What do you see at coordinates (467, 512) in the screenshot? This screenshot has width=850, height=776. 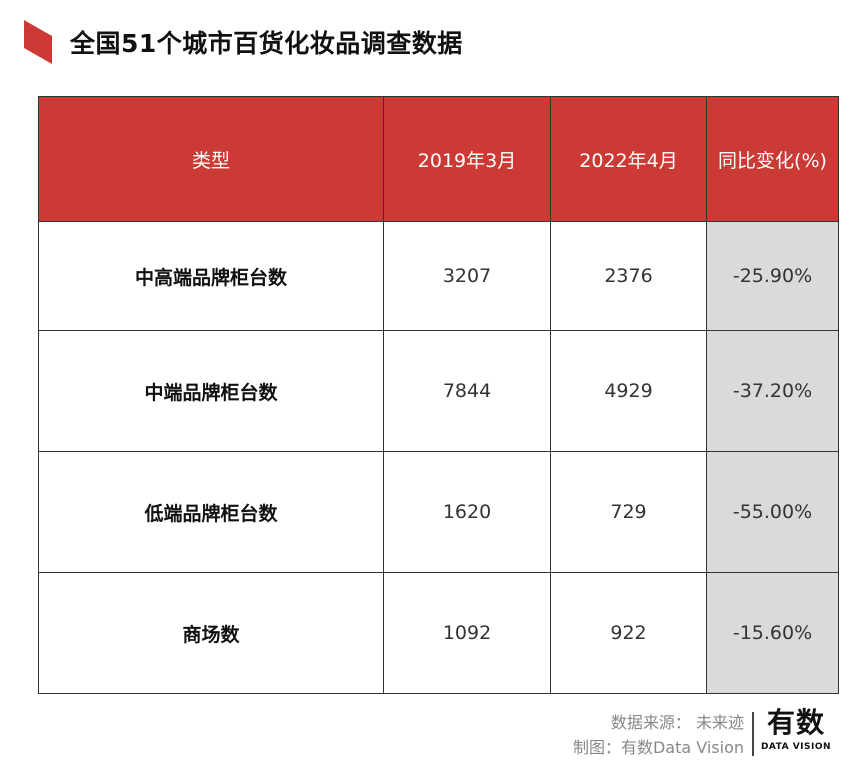 I see `value-2019: 1620` at bounding box center [467, 512].